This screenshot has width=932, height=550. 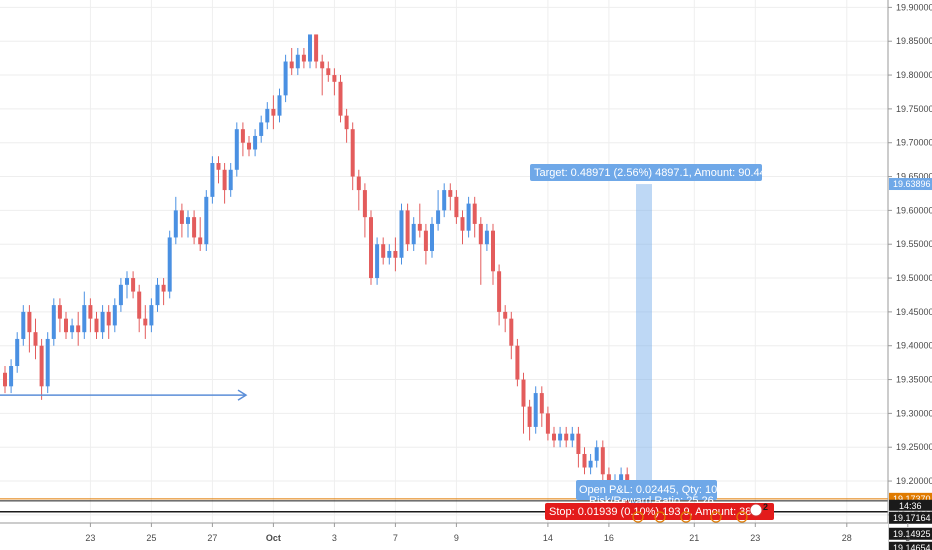 I want to click on price-tick-label: 19.55000, so click(x=914, y=244).